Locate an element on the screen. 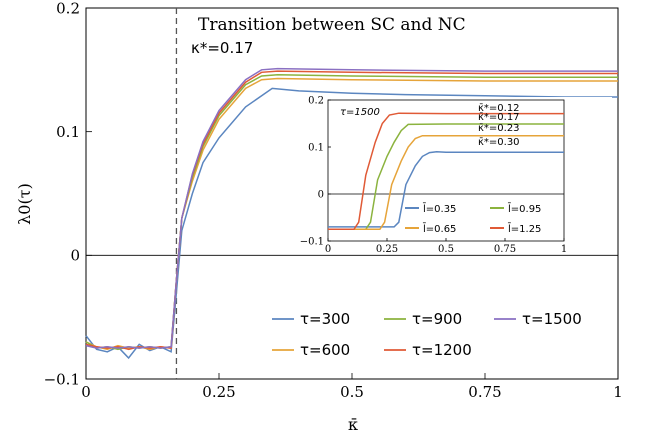 Image resolution: width=651 pixels, height=441 pixels. main-y-tick-label: 0.1 is located at coordinates (68, 132).